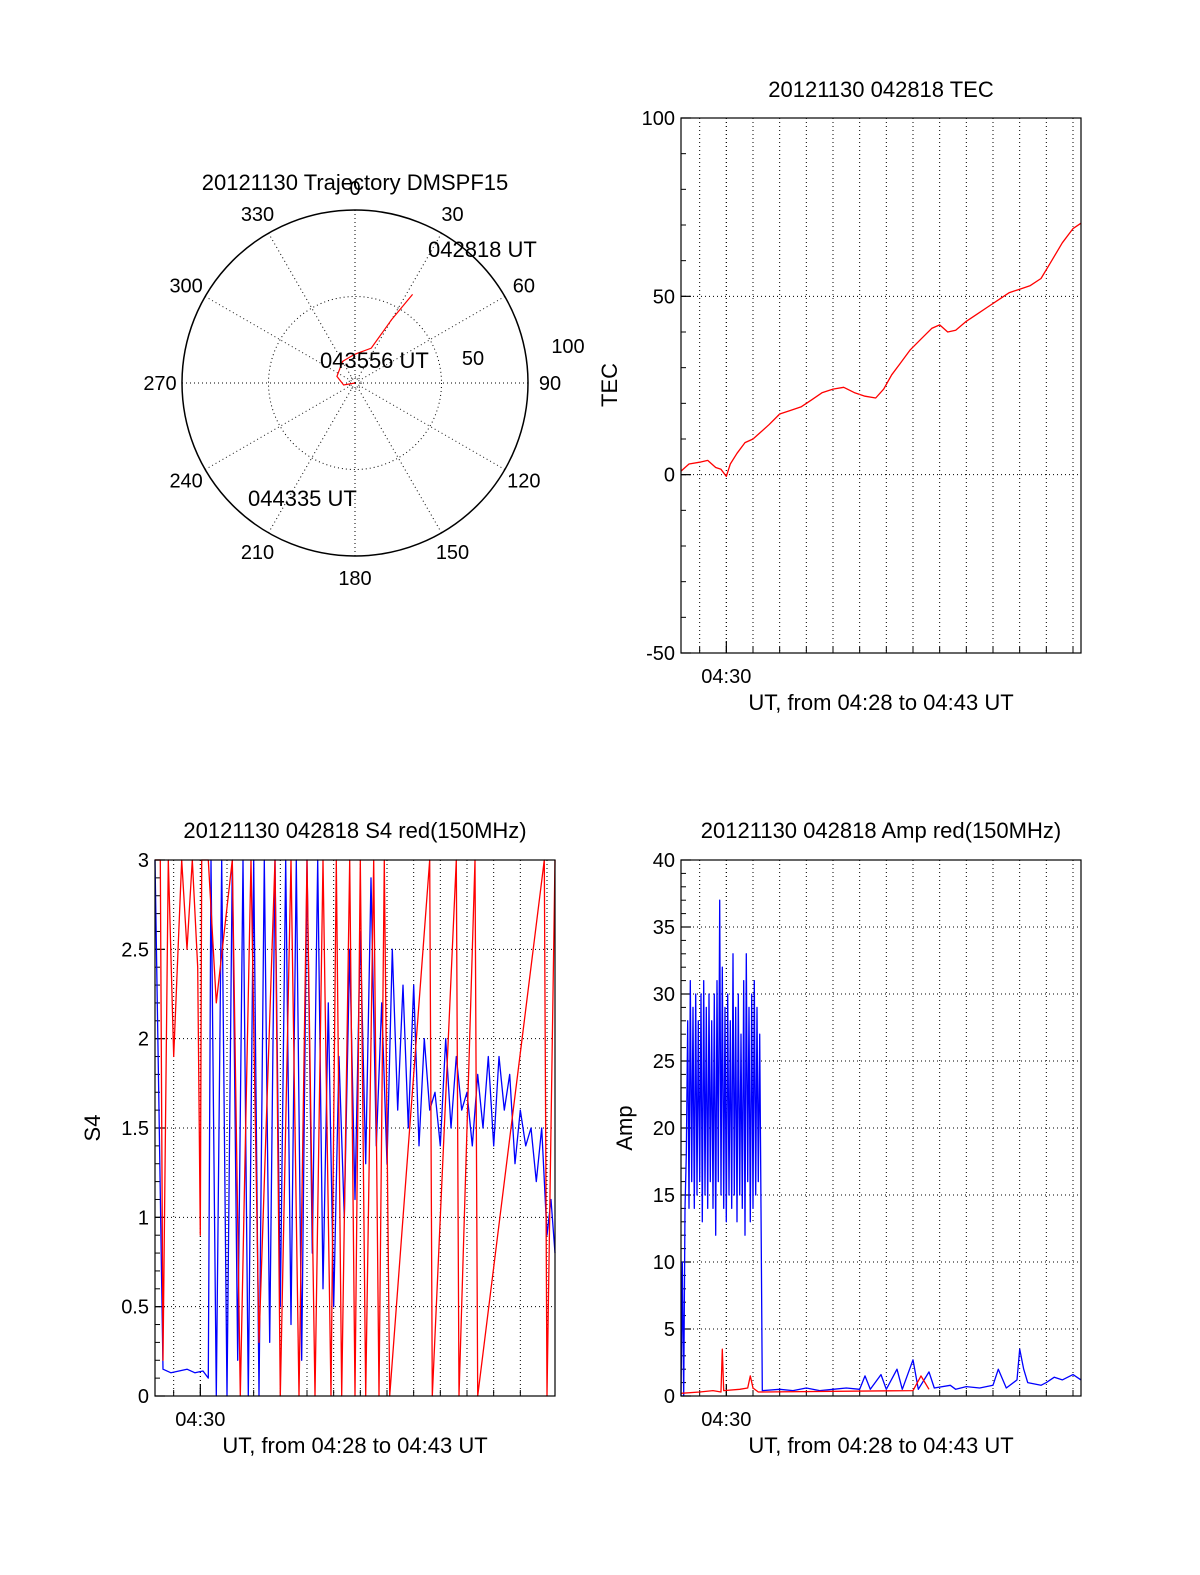 The height and width of the screenshot is (1575, 1200). Describe the element at coordinates (354, 1445) in the screenshot. I see `s4-x-axis-label: UT, from 04:28 to 04:43 UT` at that location.